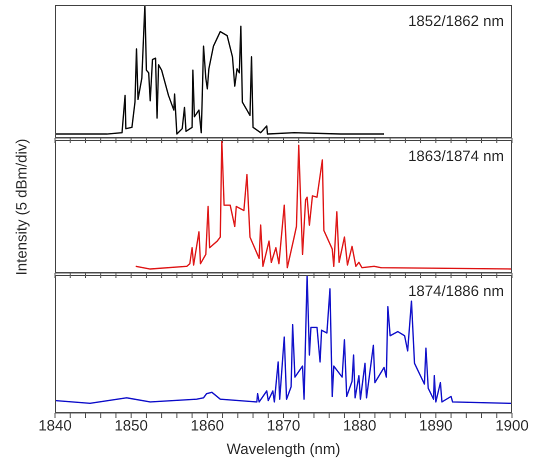 Image resolution: width=533 pixels, height=469 pixels. I want to click on annotation: 1874/1886 nm, so click(456, 291).